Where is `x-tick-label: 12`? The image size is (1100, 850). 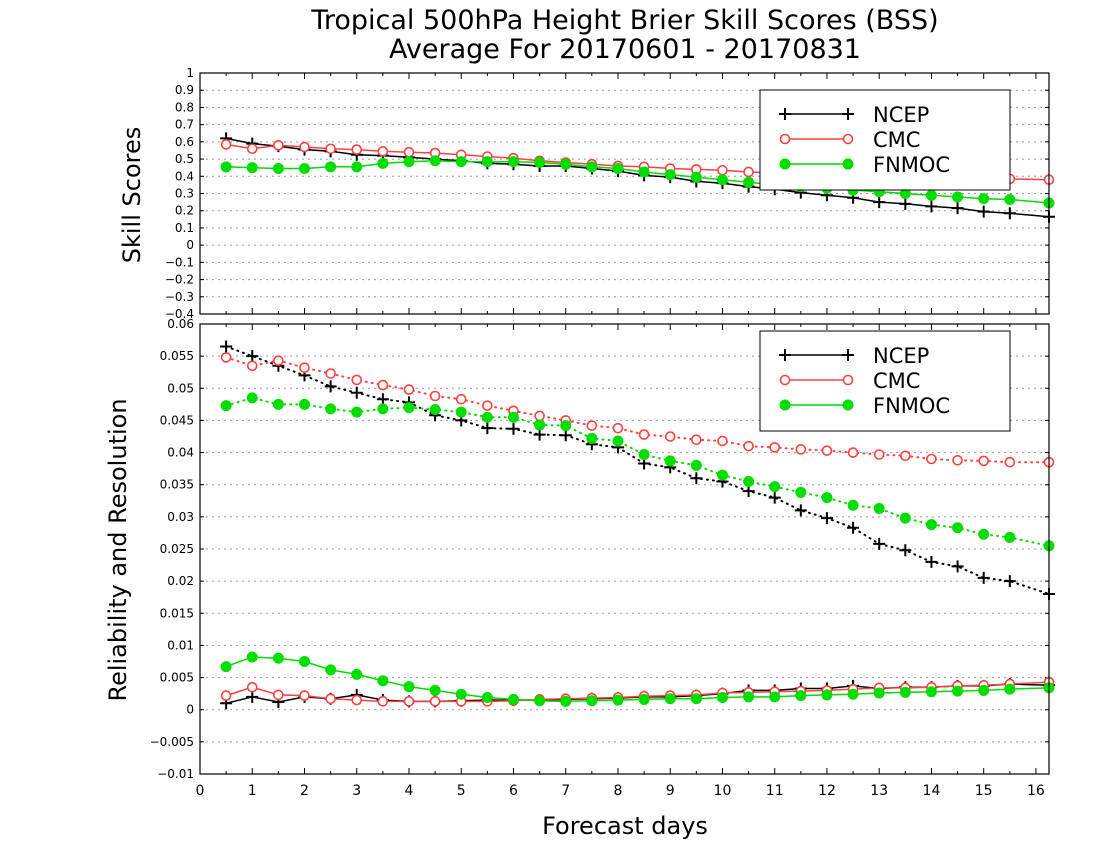 x-tick-label: 12 is located at coordinates (827, 791).